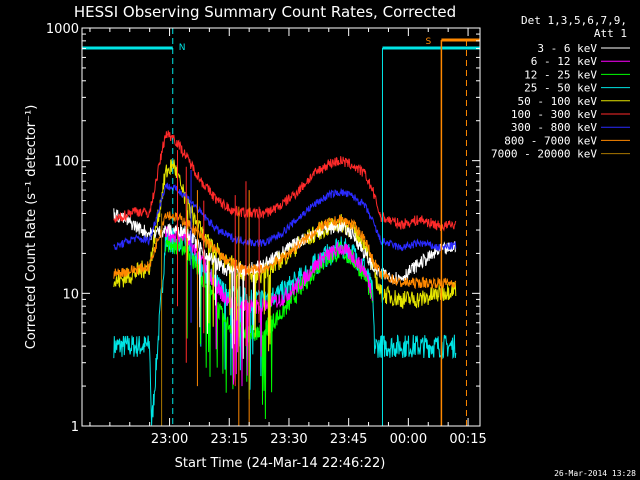  What do you see at coordinates (182, 48) in the screenshot?
I see `night-label: N` at bounding box center [182, 48].